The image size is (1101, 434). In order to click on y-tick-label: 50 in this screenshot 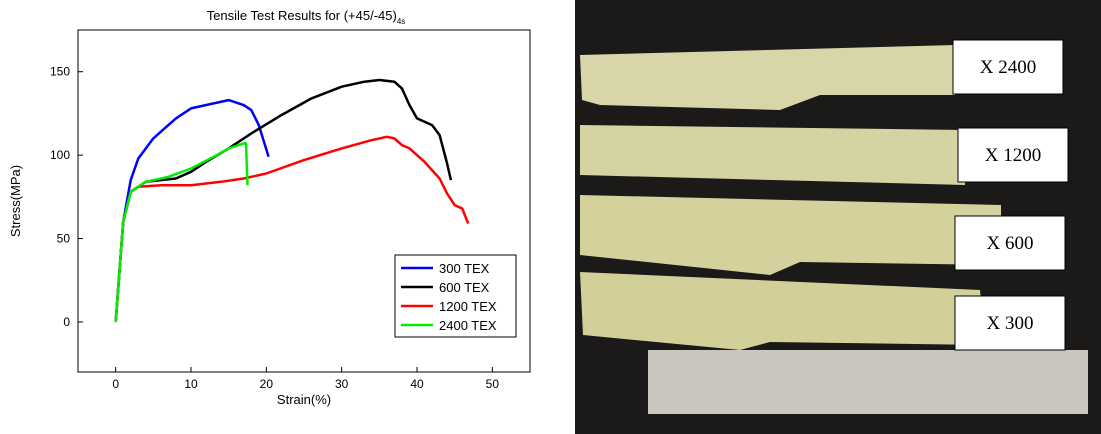, I will do `click(64, 239)`.